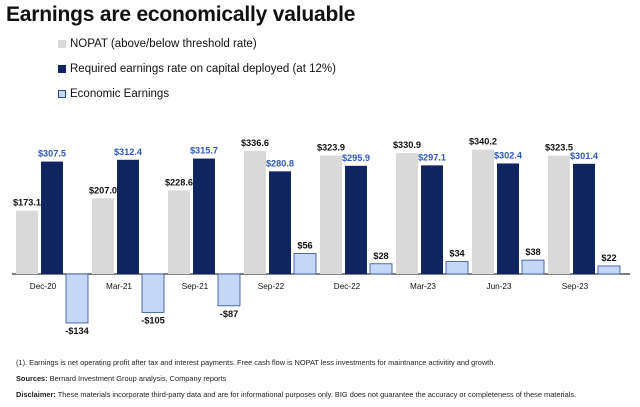 Image resolution: width=640 pixels, height=407 pixels. Describe the element at coordinates (163, 44) in the screenshot. I see `legend-label-nopat: NOPAT (above/below threshold rate)` at that location.